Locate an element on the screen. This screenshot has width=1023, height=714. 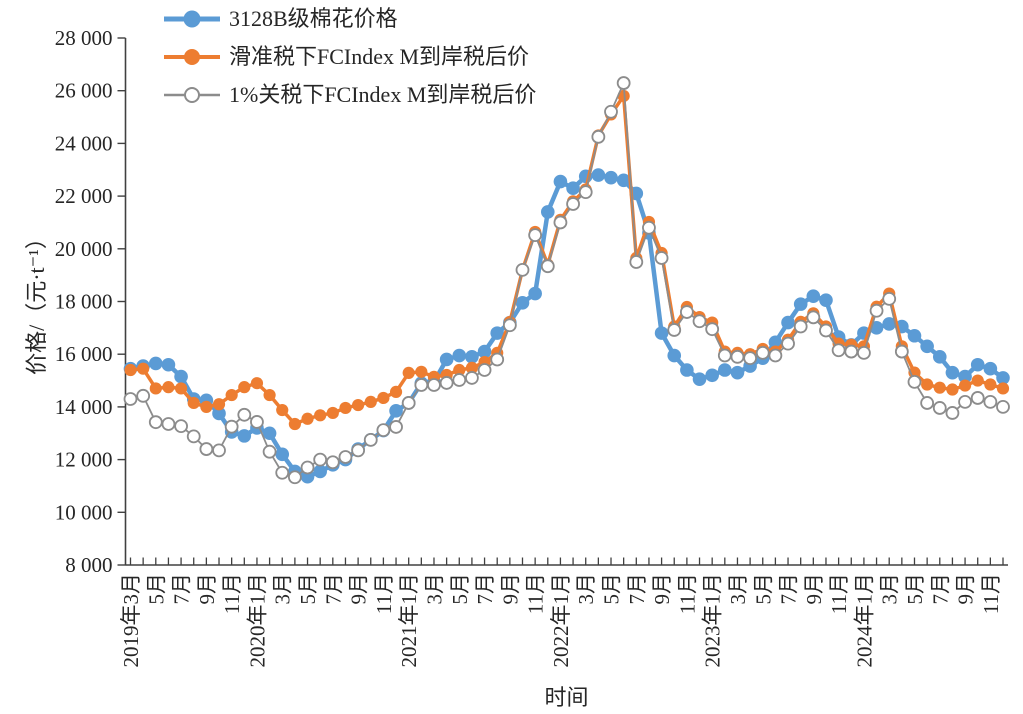
x-tick-label: 2020年1月 is located at coordinates (257, 620).